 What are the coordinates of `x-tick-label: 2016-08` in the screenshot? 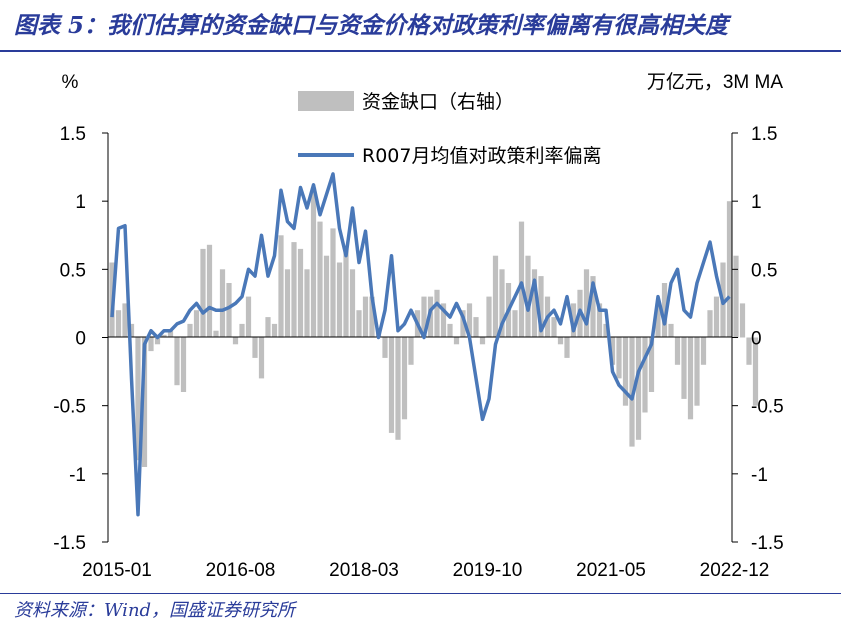 It's located at (241, 570).